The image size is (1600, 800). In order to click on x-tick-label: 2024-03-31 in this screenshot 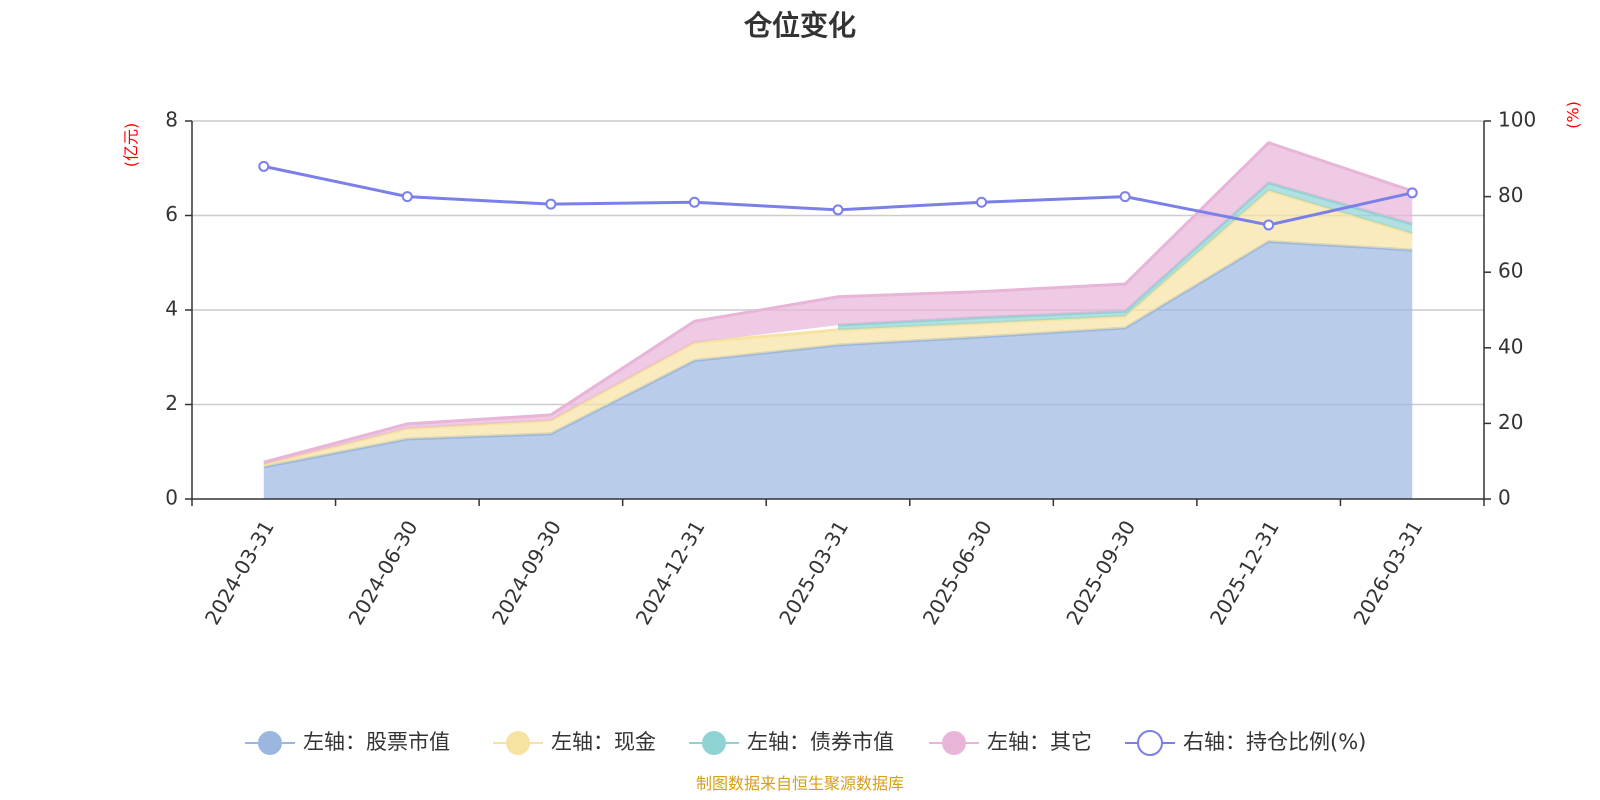, I will do `click(239, 572)`.